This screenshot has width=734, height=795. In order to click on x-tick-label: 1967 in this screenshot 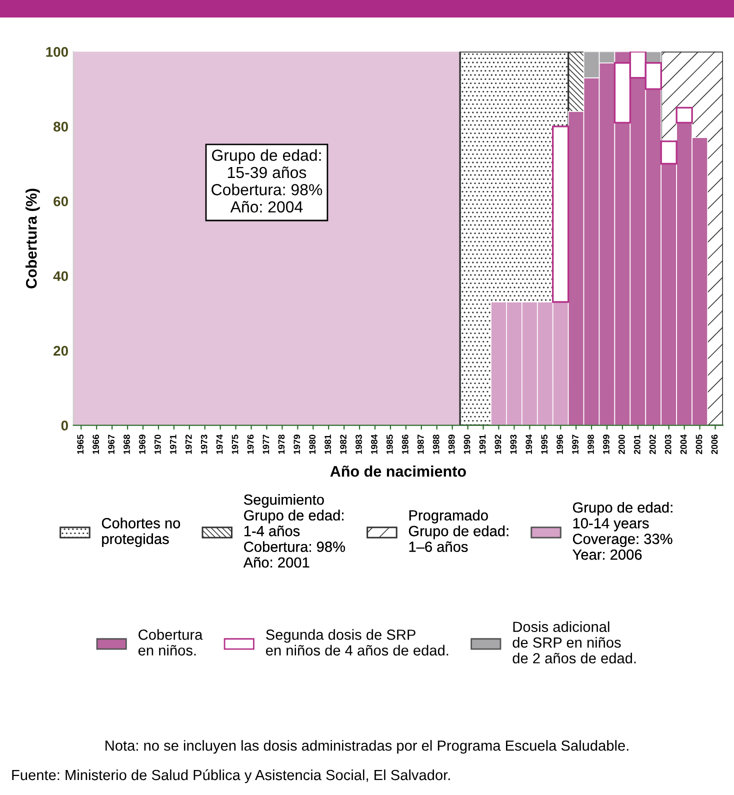, I will do `click(111, 444)`.